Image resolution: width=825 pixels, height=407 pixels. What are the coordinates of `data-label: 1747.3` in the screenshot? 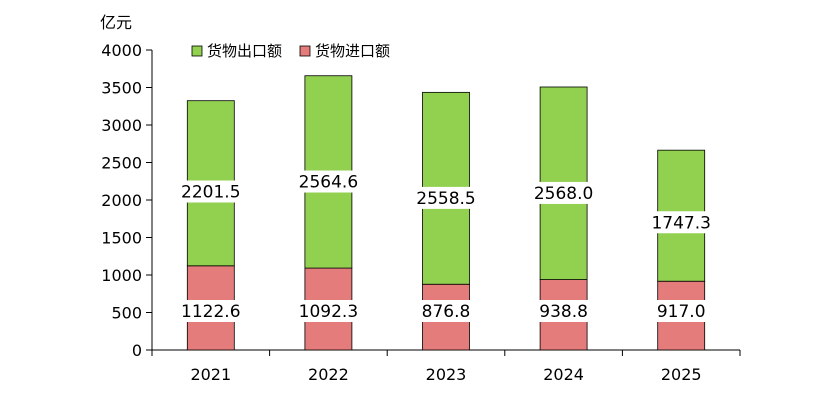 It's located at (680, 223).